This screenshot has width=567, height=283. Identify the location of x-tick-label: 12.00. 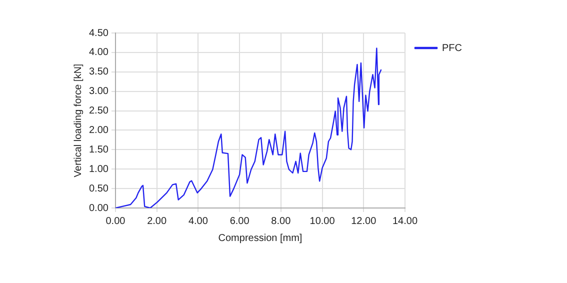
(364, 221).